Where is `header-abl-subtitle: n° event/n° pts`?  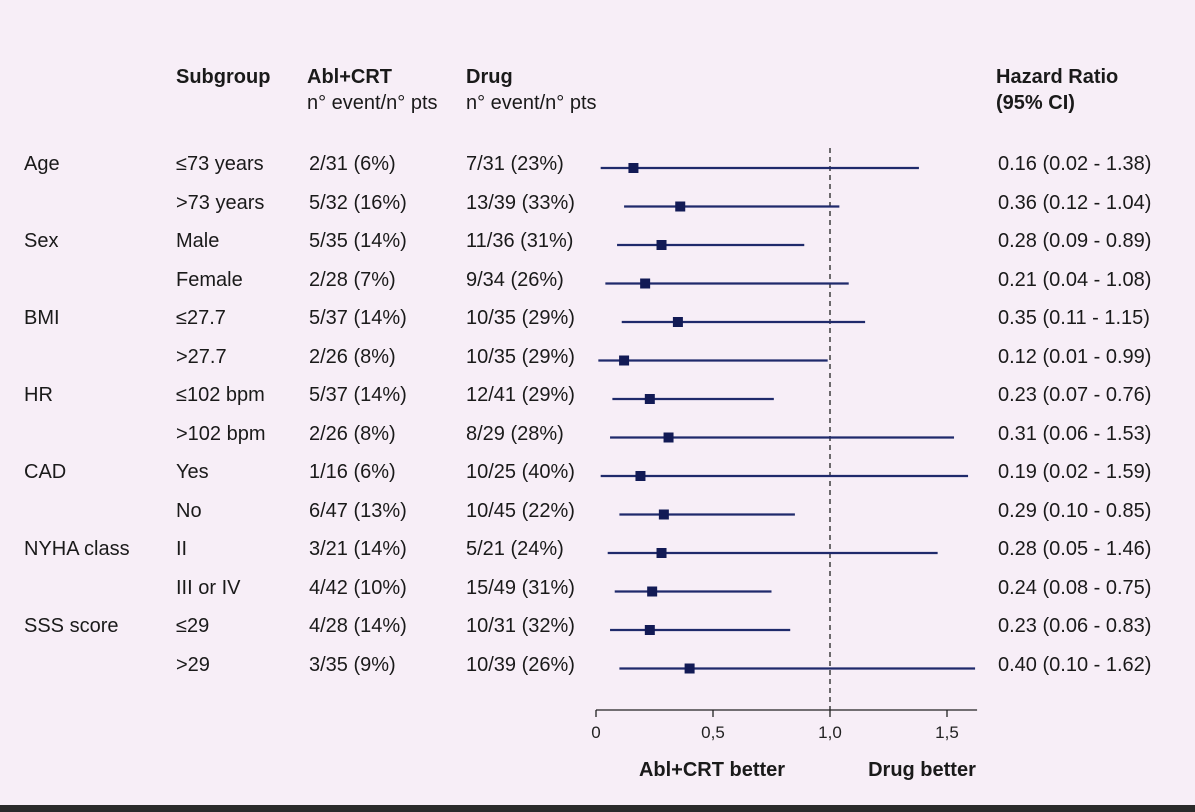
header-abl-subtitle: n° event/n° pts is located at coordinates (372, 103).